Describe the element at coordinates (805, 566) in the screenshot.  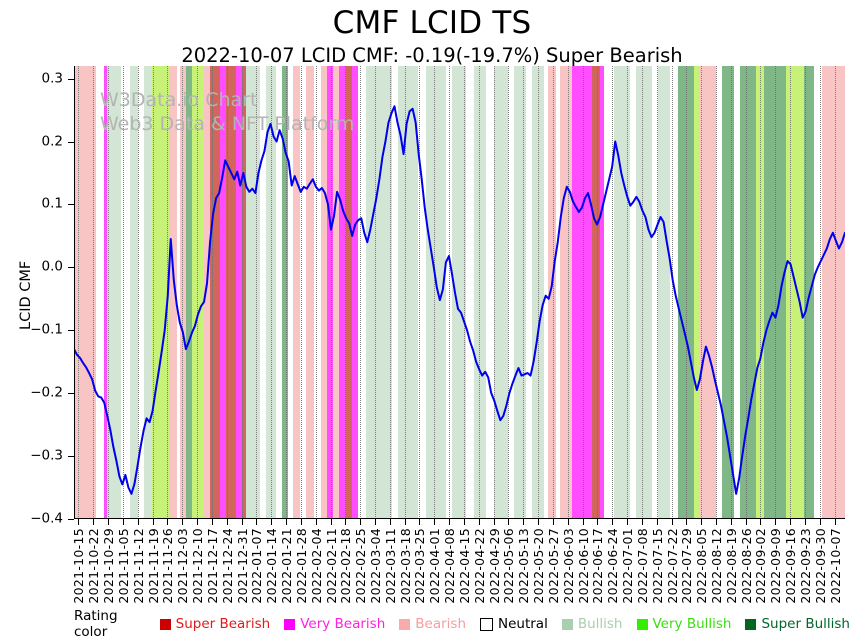
I see `x-tick-label: 2022-09-23` at that location.